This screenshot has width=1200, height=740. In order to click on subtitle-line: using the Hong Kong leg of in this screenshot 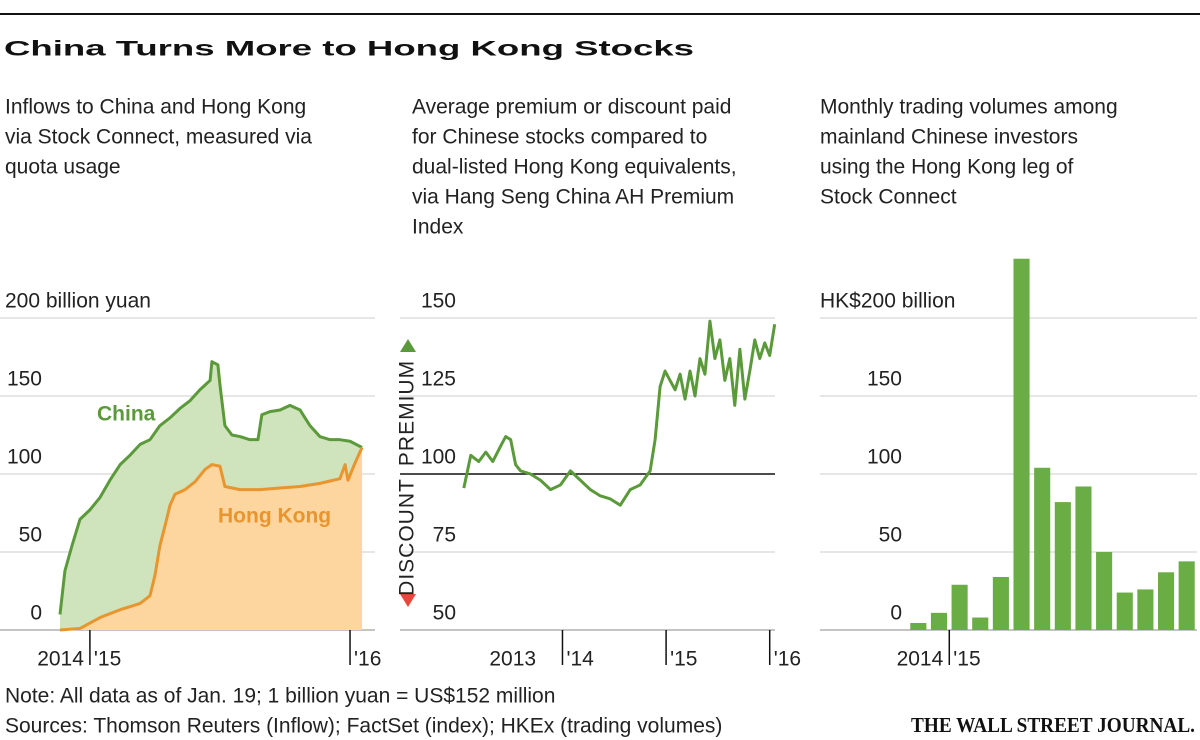, I will do `click(947, 167)`.